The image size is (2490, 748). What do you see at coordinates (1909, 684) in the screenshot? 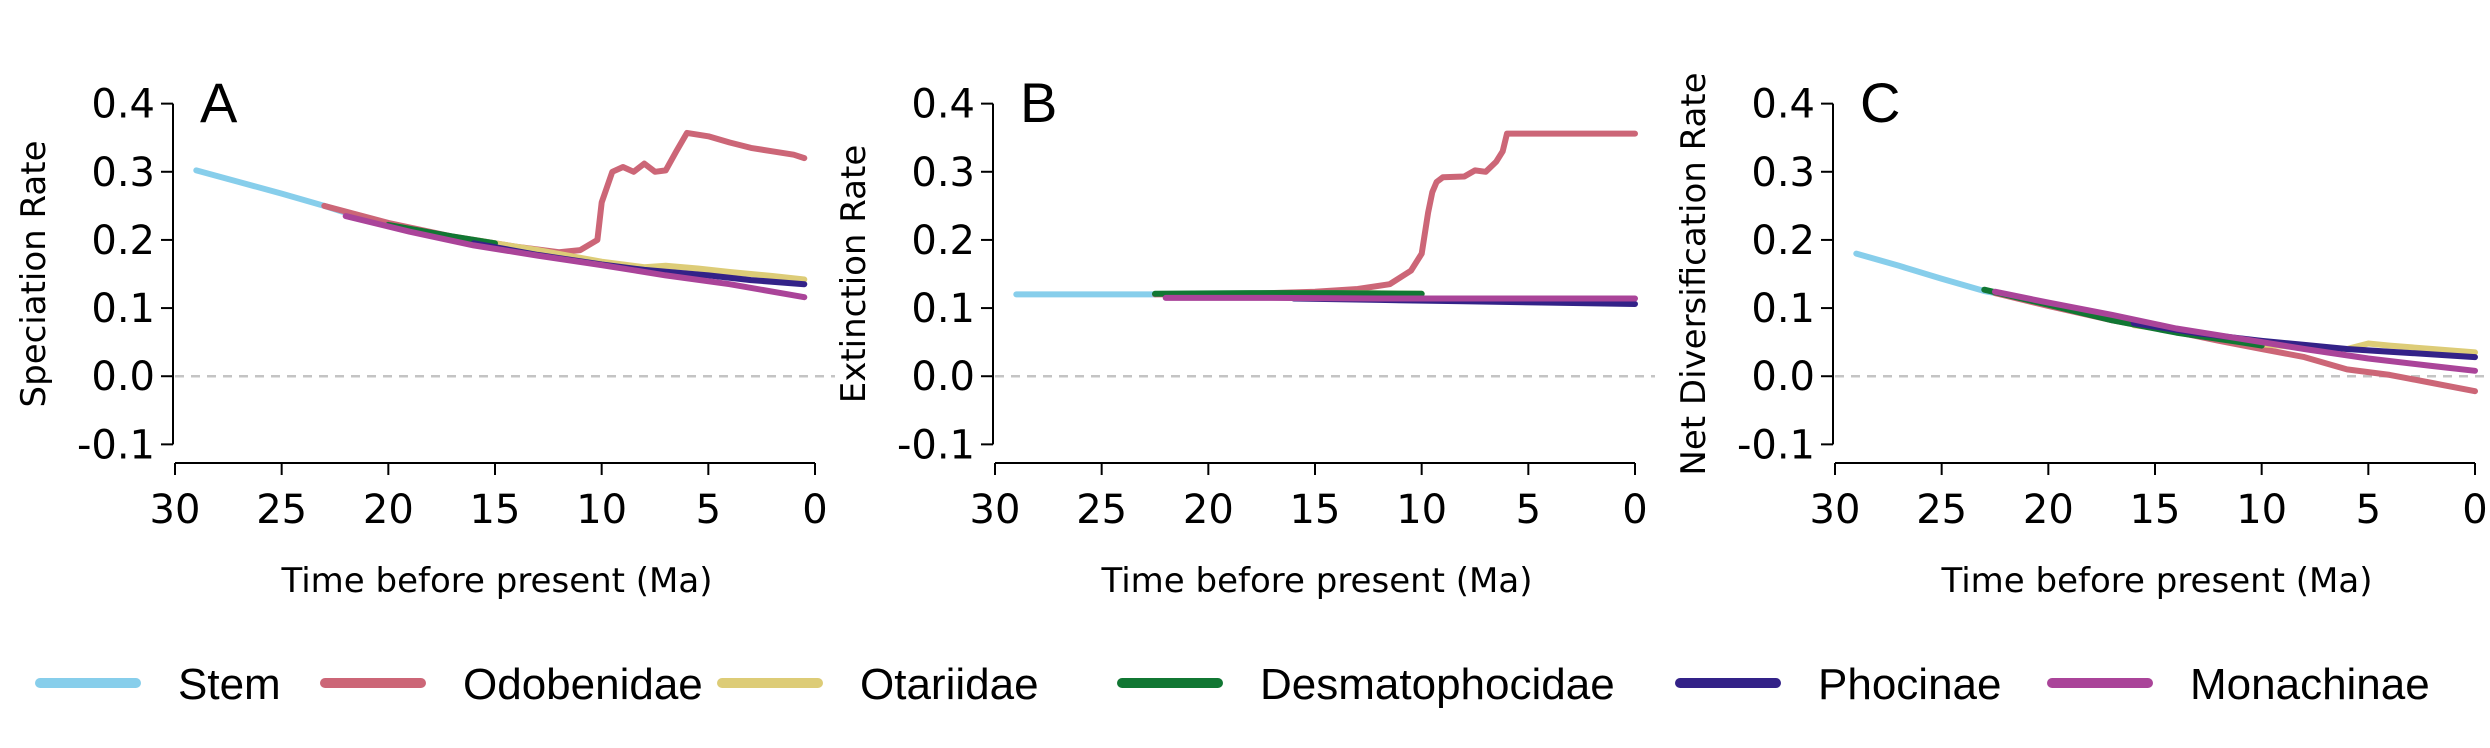
I see `legend-label: Phocinae` at bounding box center [1909, 684].